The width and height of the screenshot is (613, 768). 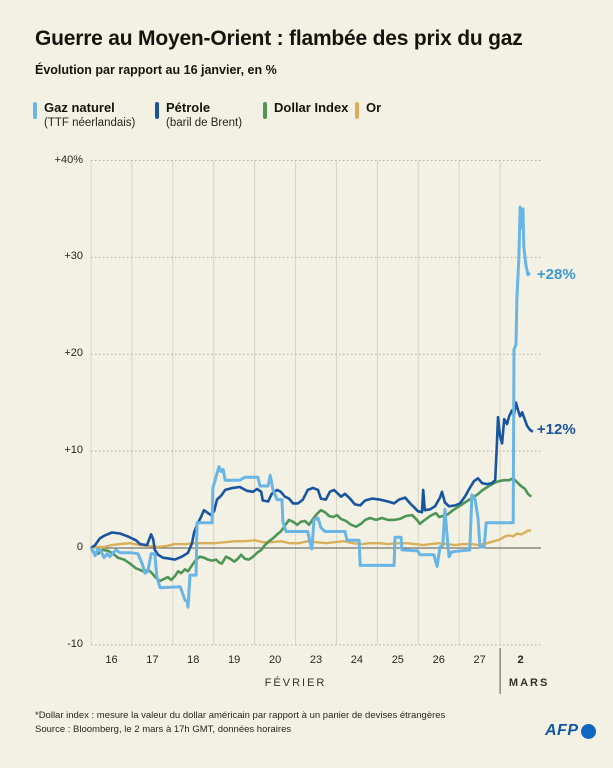 I want to click on legend-item-gaz-naturel: Gaz naturel (TTF néerlandais), so click(x=84, y=115).